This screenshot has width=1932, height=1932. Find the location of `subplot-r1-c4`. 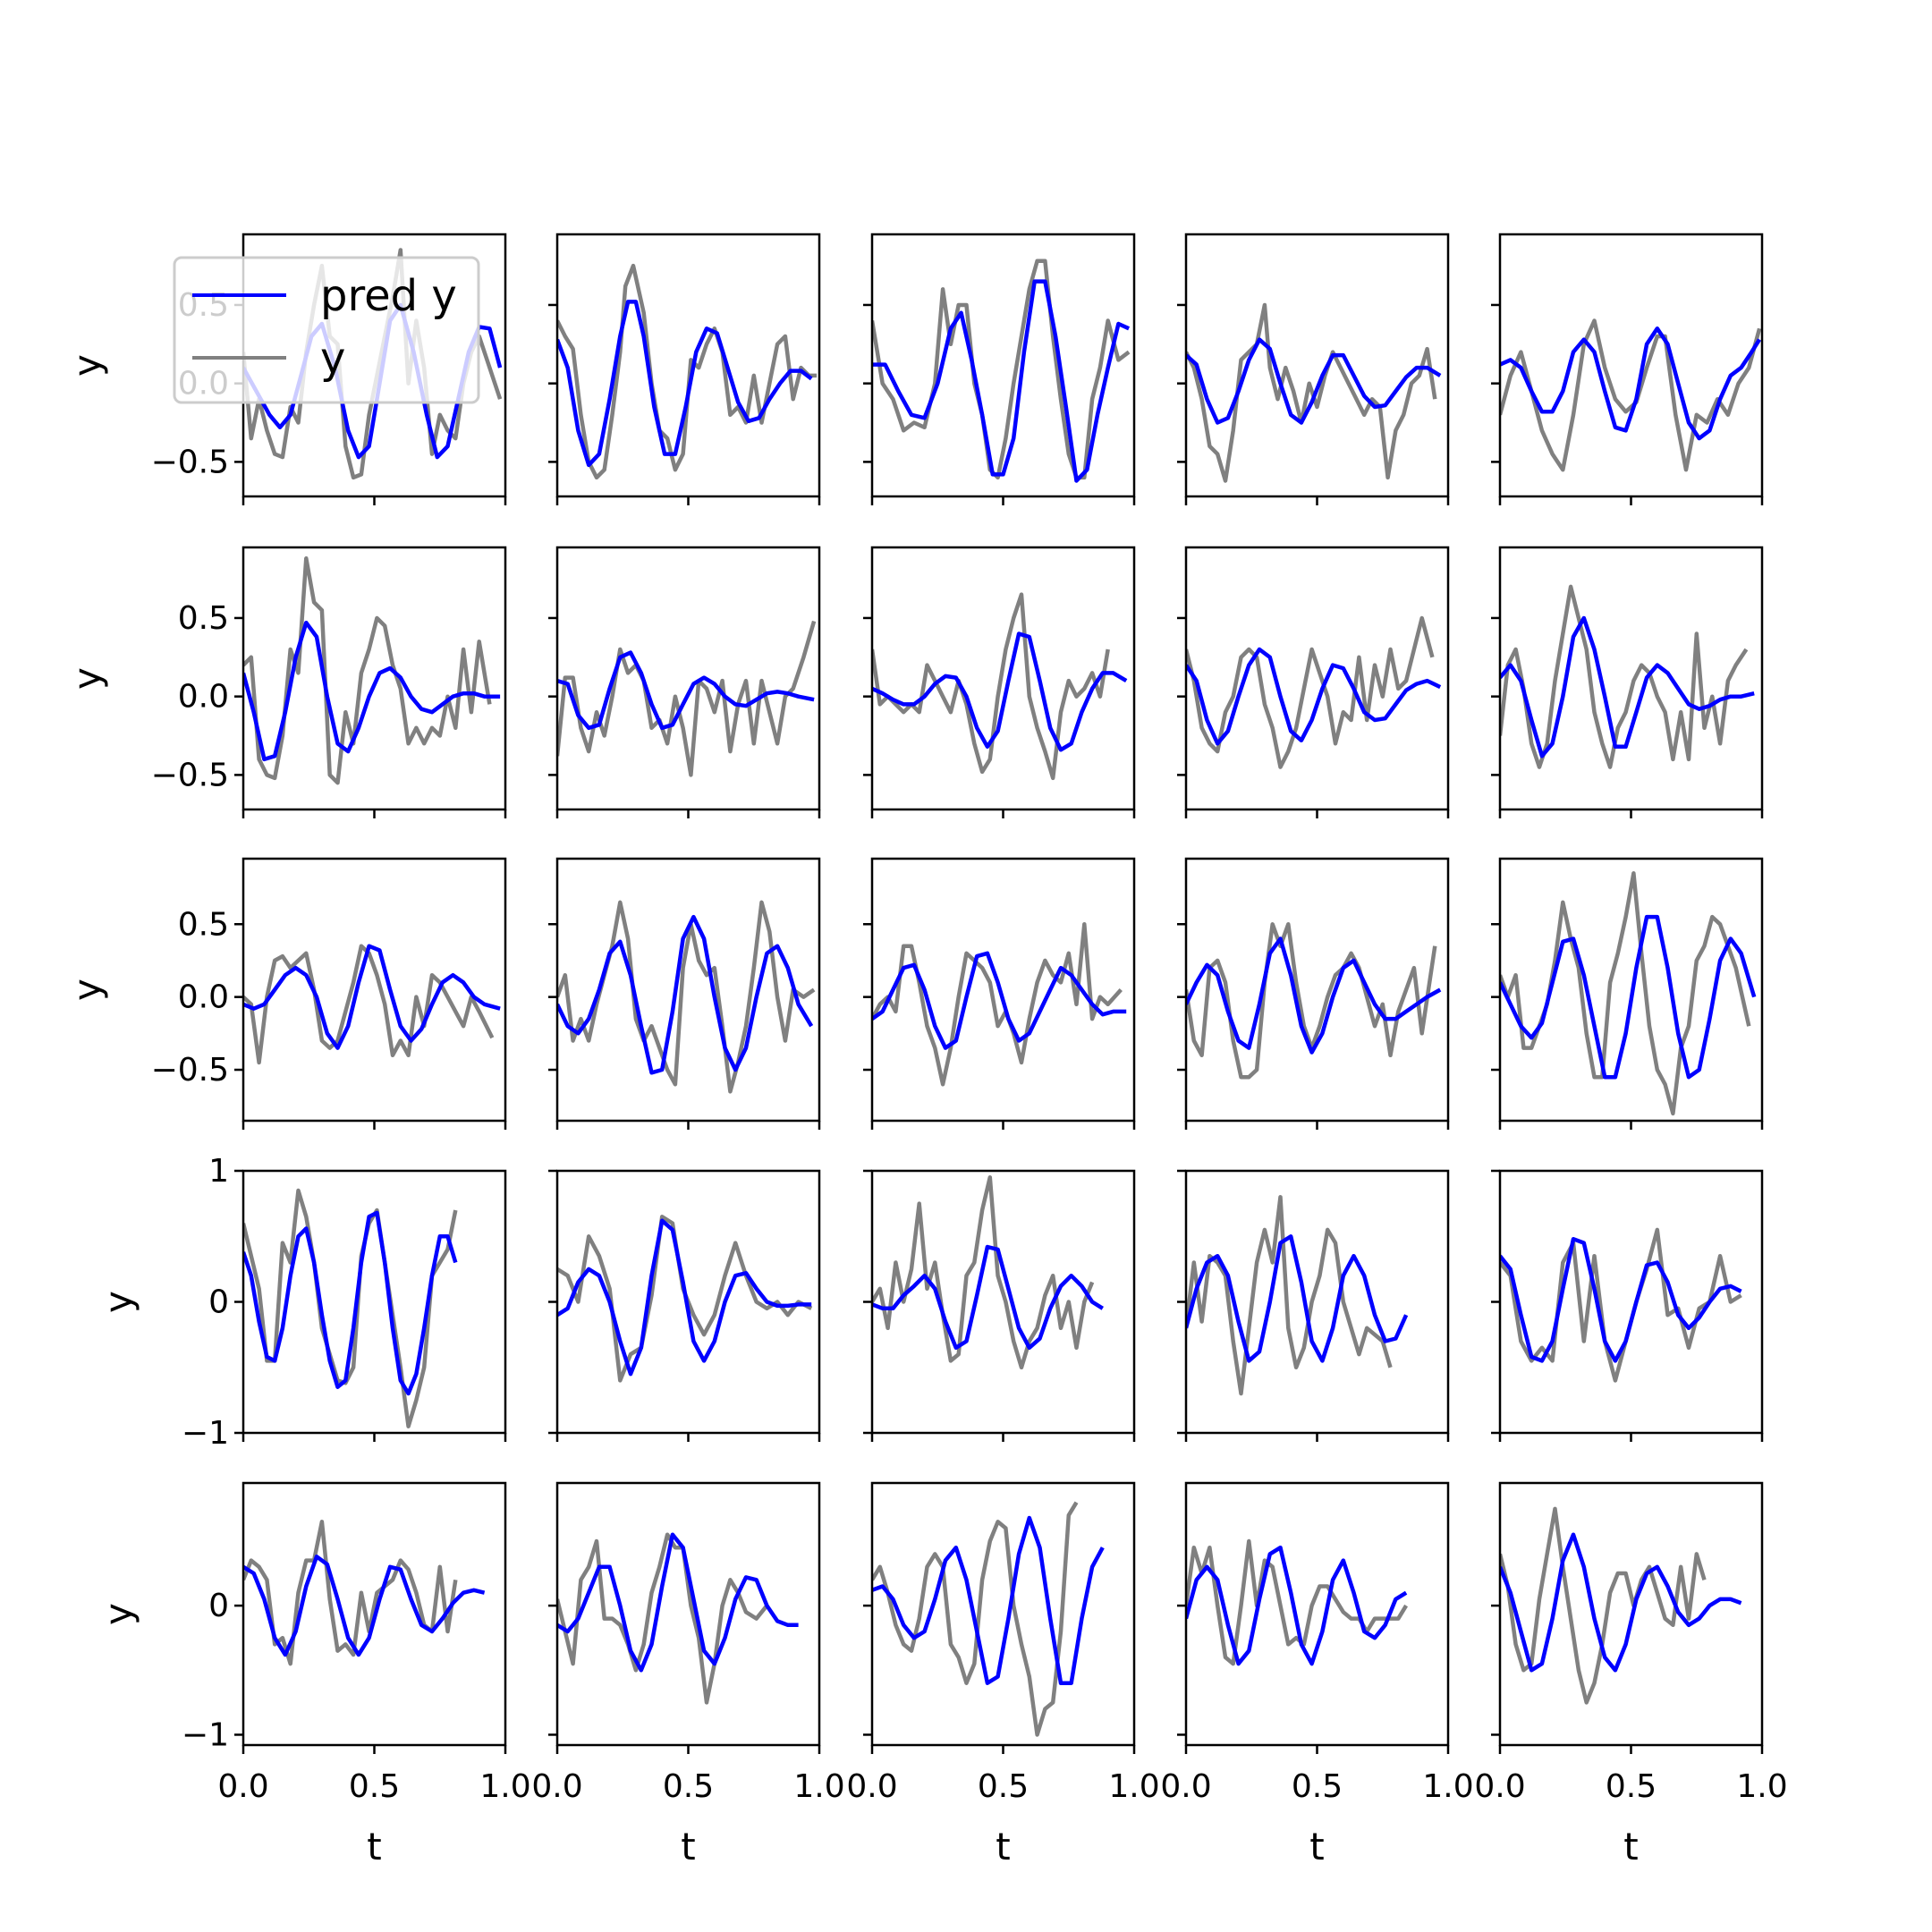

subplot-r1-c4 is located at coordinates (1313, 369).